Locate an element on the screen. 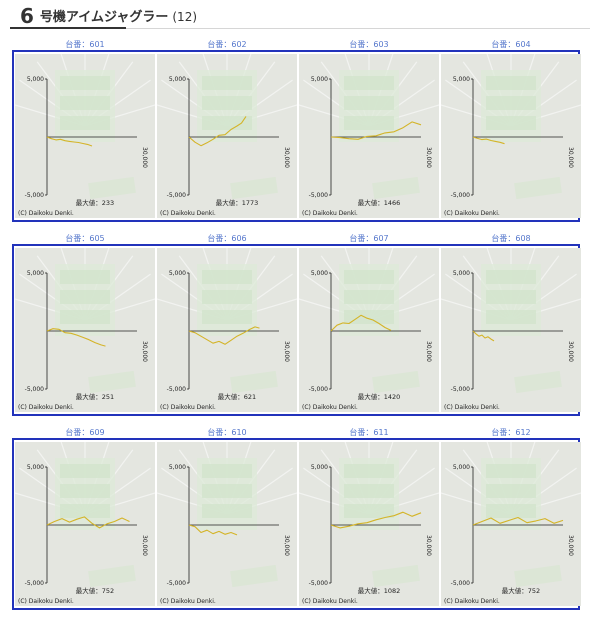 This screenshot has width=601, height=640. unit-label: 台番：607 is located at coordinates (369, 238).